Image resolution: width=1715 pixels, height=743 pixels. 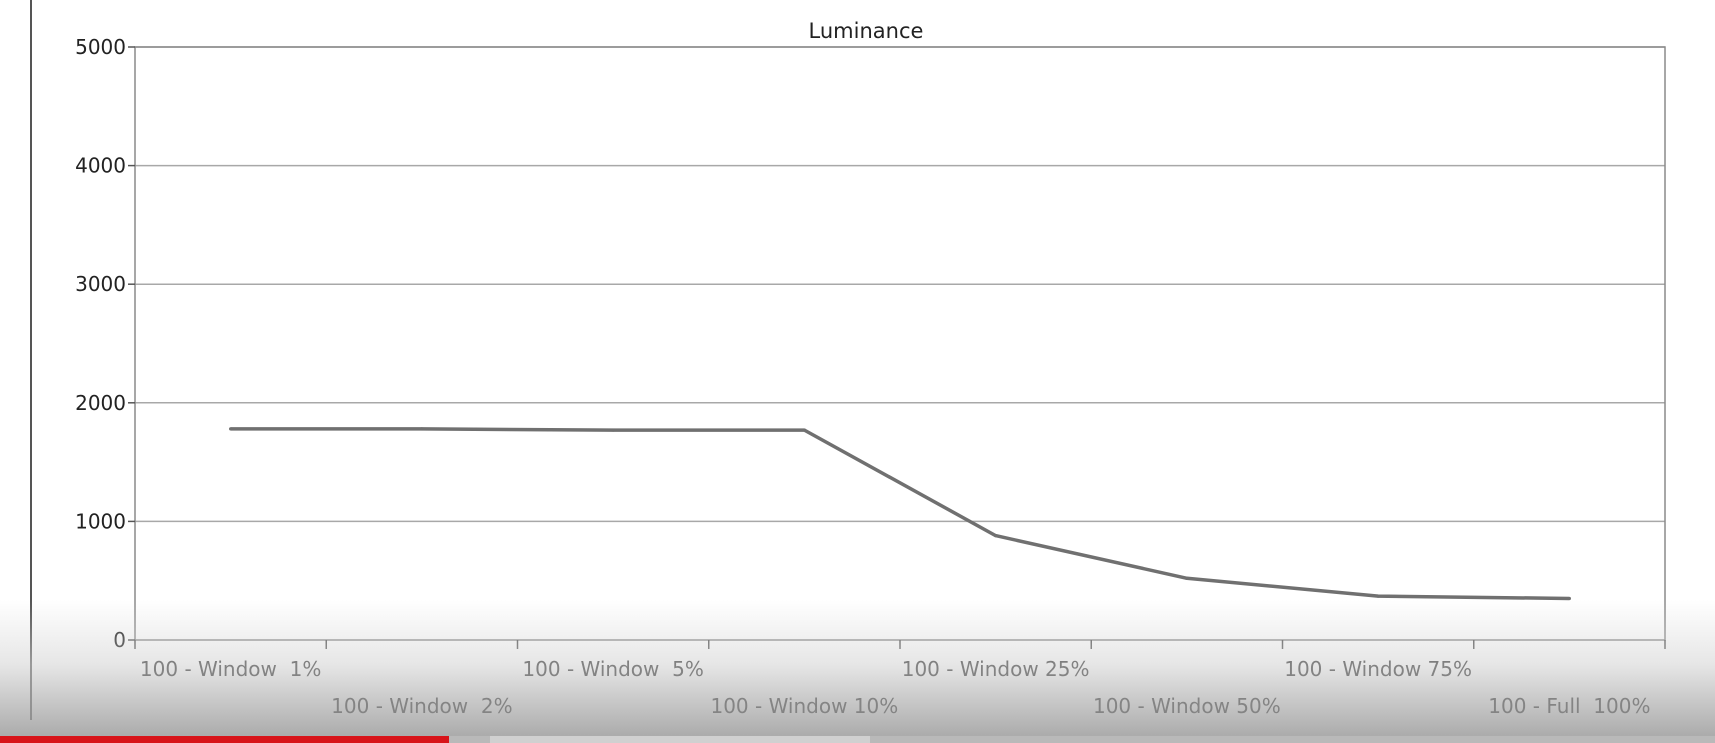 I want to click on y-axis: 0 1000 2000 3000 4000 5000, so click(x=105, y=343).